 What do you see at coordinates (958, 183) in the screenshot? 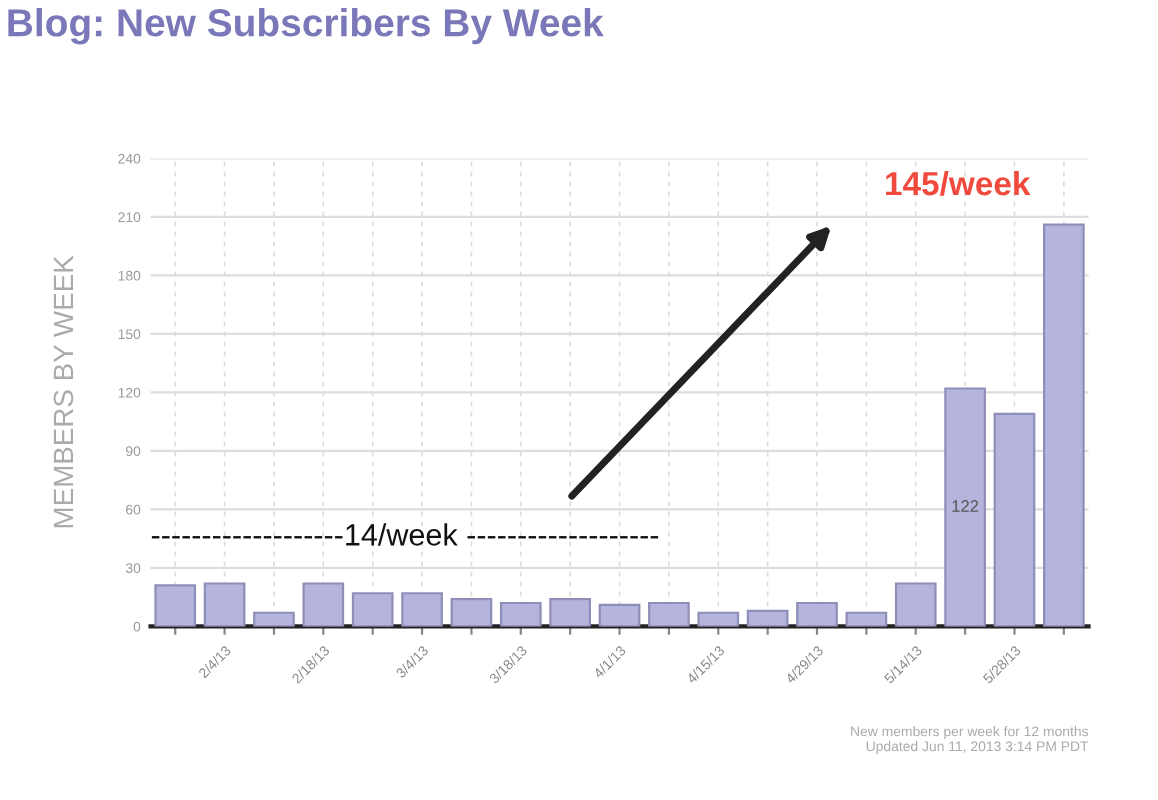
I see `annotation: 145/week` at bounding box center [958, 183].